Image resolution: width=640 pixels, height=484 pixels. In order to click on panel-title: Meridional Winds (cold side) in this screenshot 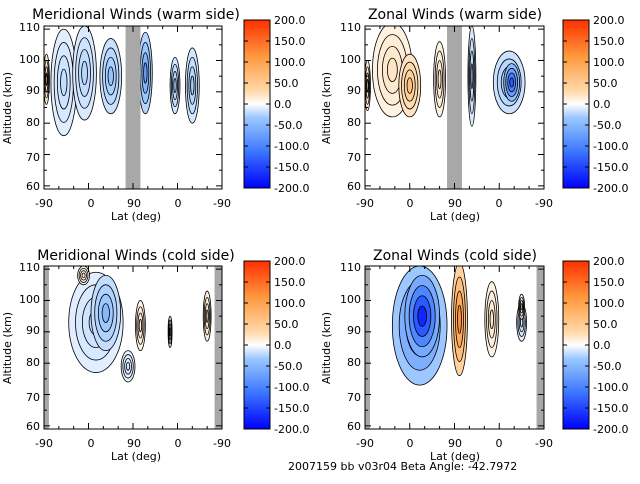, I will do `click(136, 256)`.